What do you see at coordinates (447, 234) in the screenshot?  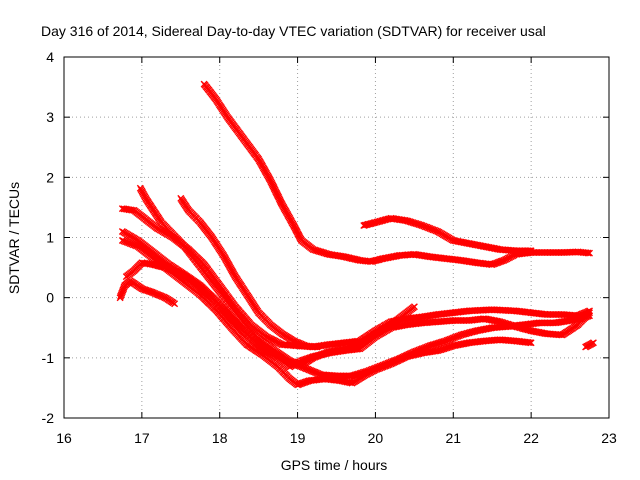 I see `series-arc2` at bounding box center [447, 234].